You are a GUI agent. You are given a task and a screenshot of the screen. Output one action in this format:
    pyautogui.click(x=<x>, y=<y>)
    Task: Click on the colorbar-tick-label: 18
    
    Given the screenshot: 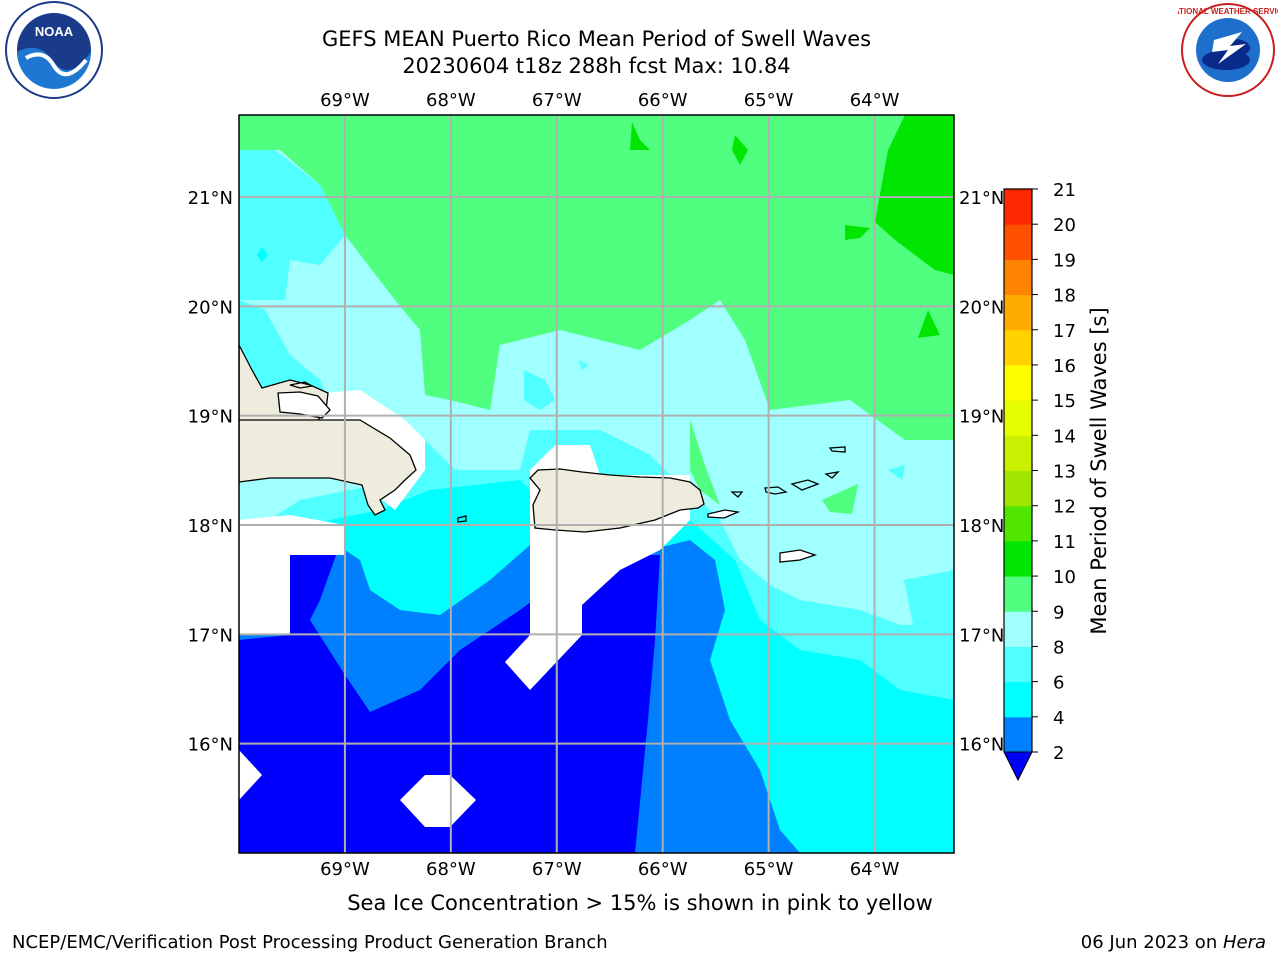 What is the action you would take?
    pyautogui.click(x=1064, y=296)
    